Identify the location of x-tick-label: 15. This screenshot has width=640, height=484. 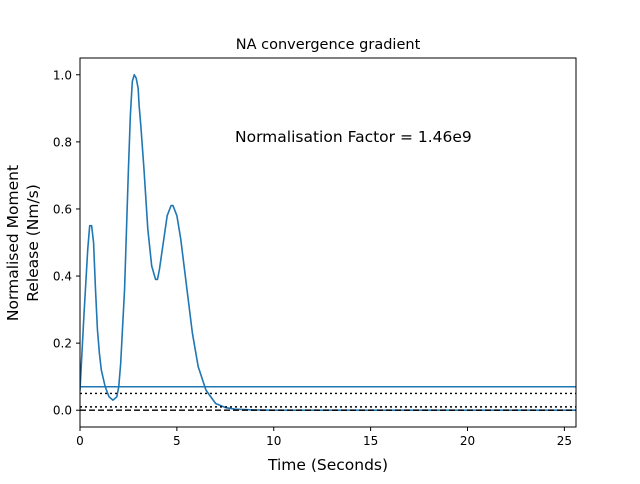
(370, 441).